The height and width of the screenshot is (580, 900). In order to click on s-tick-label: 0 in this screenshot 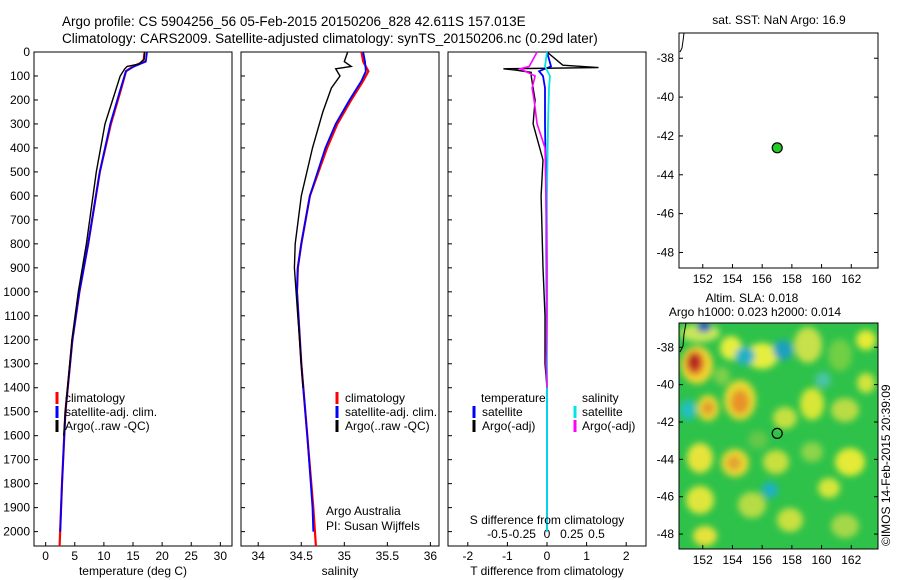, I will do `click(547, 534)`.